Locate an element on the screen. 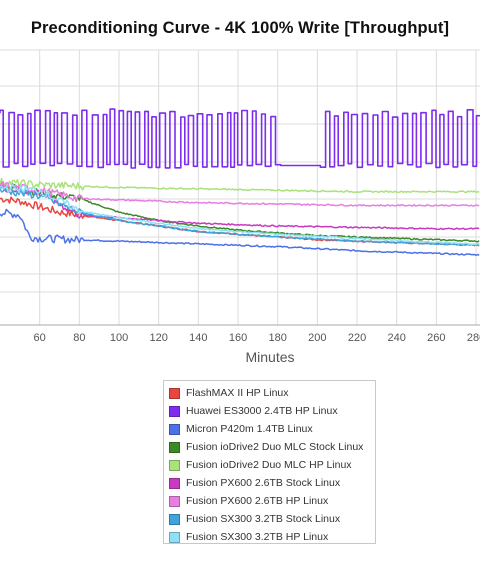 The height and width of the screenshot is (576, 480). legend-label: Fusion PX600 2.6TB Stock Linux is located at coordinates (263, 483).